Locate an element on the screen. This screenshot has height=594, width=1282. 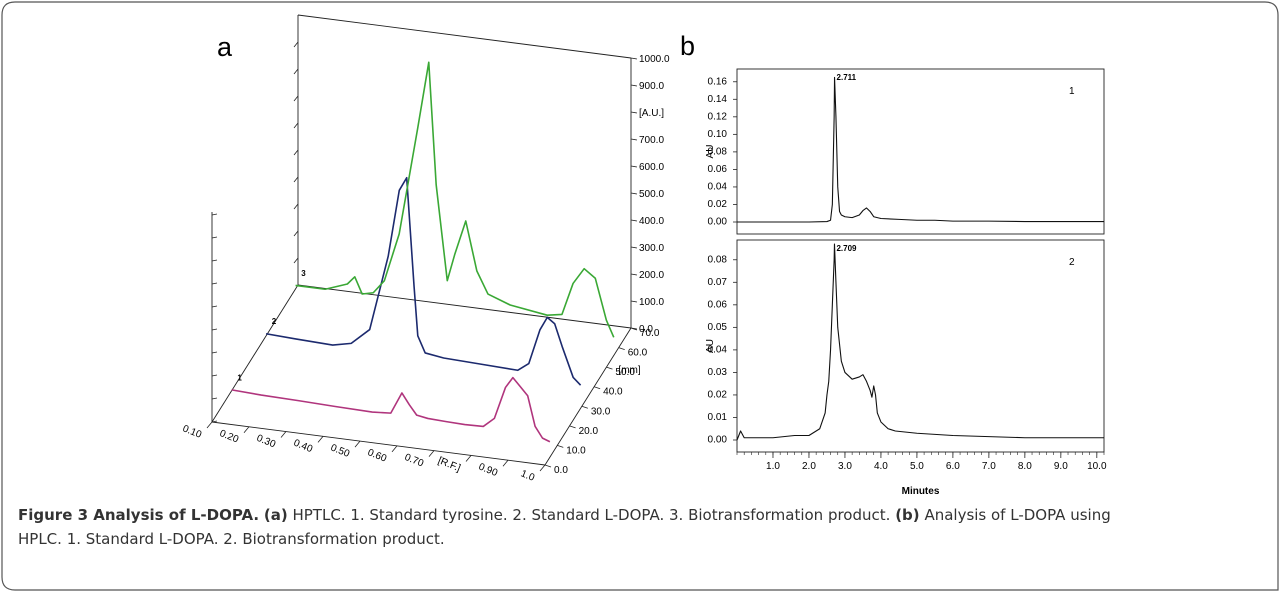
hptlc-y-tick-label: 100.0 is located at coordinates (651, 302).